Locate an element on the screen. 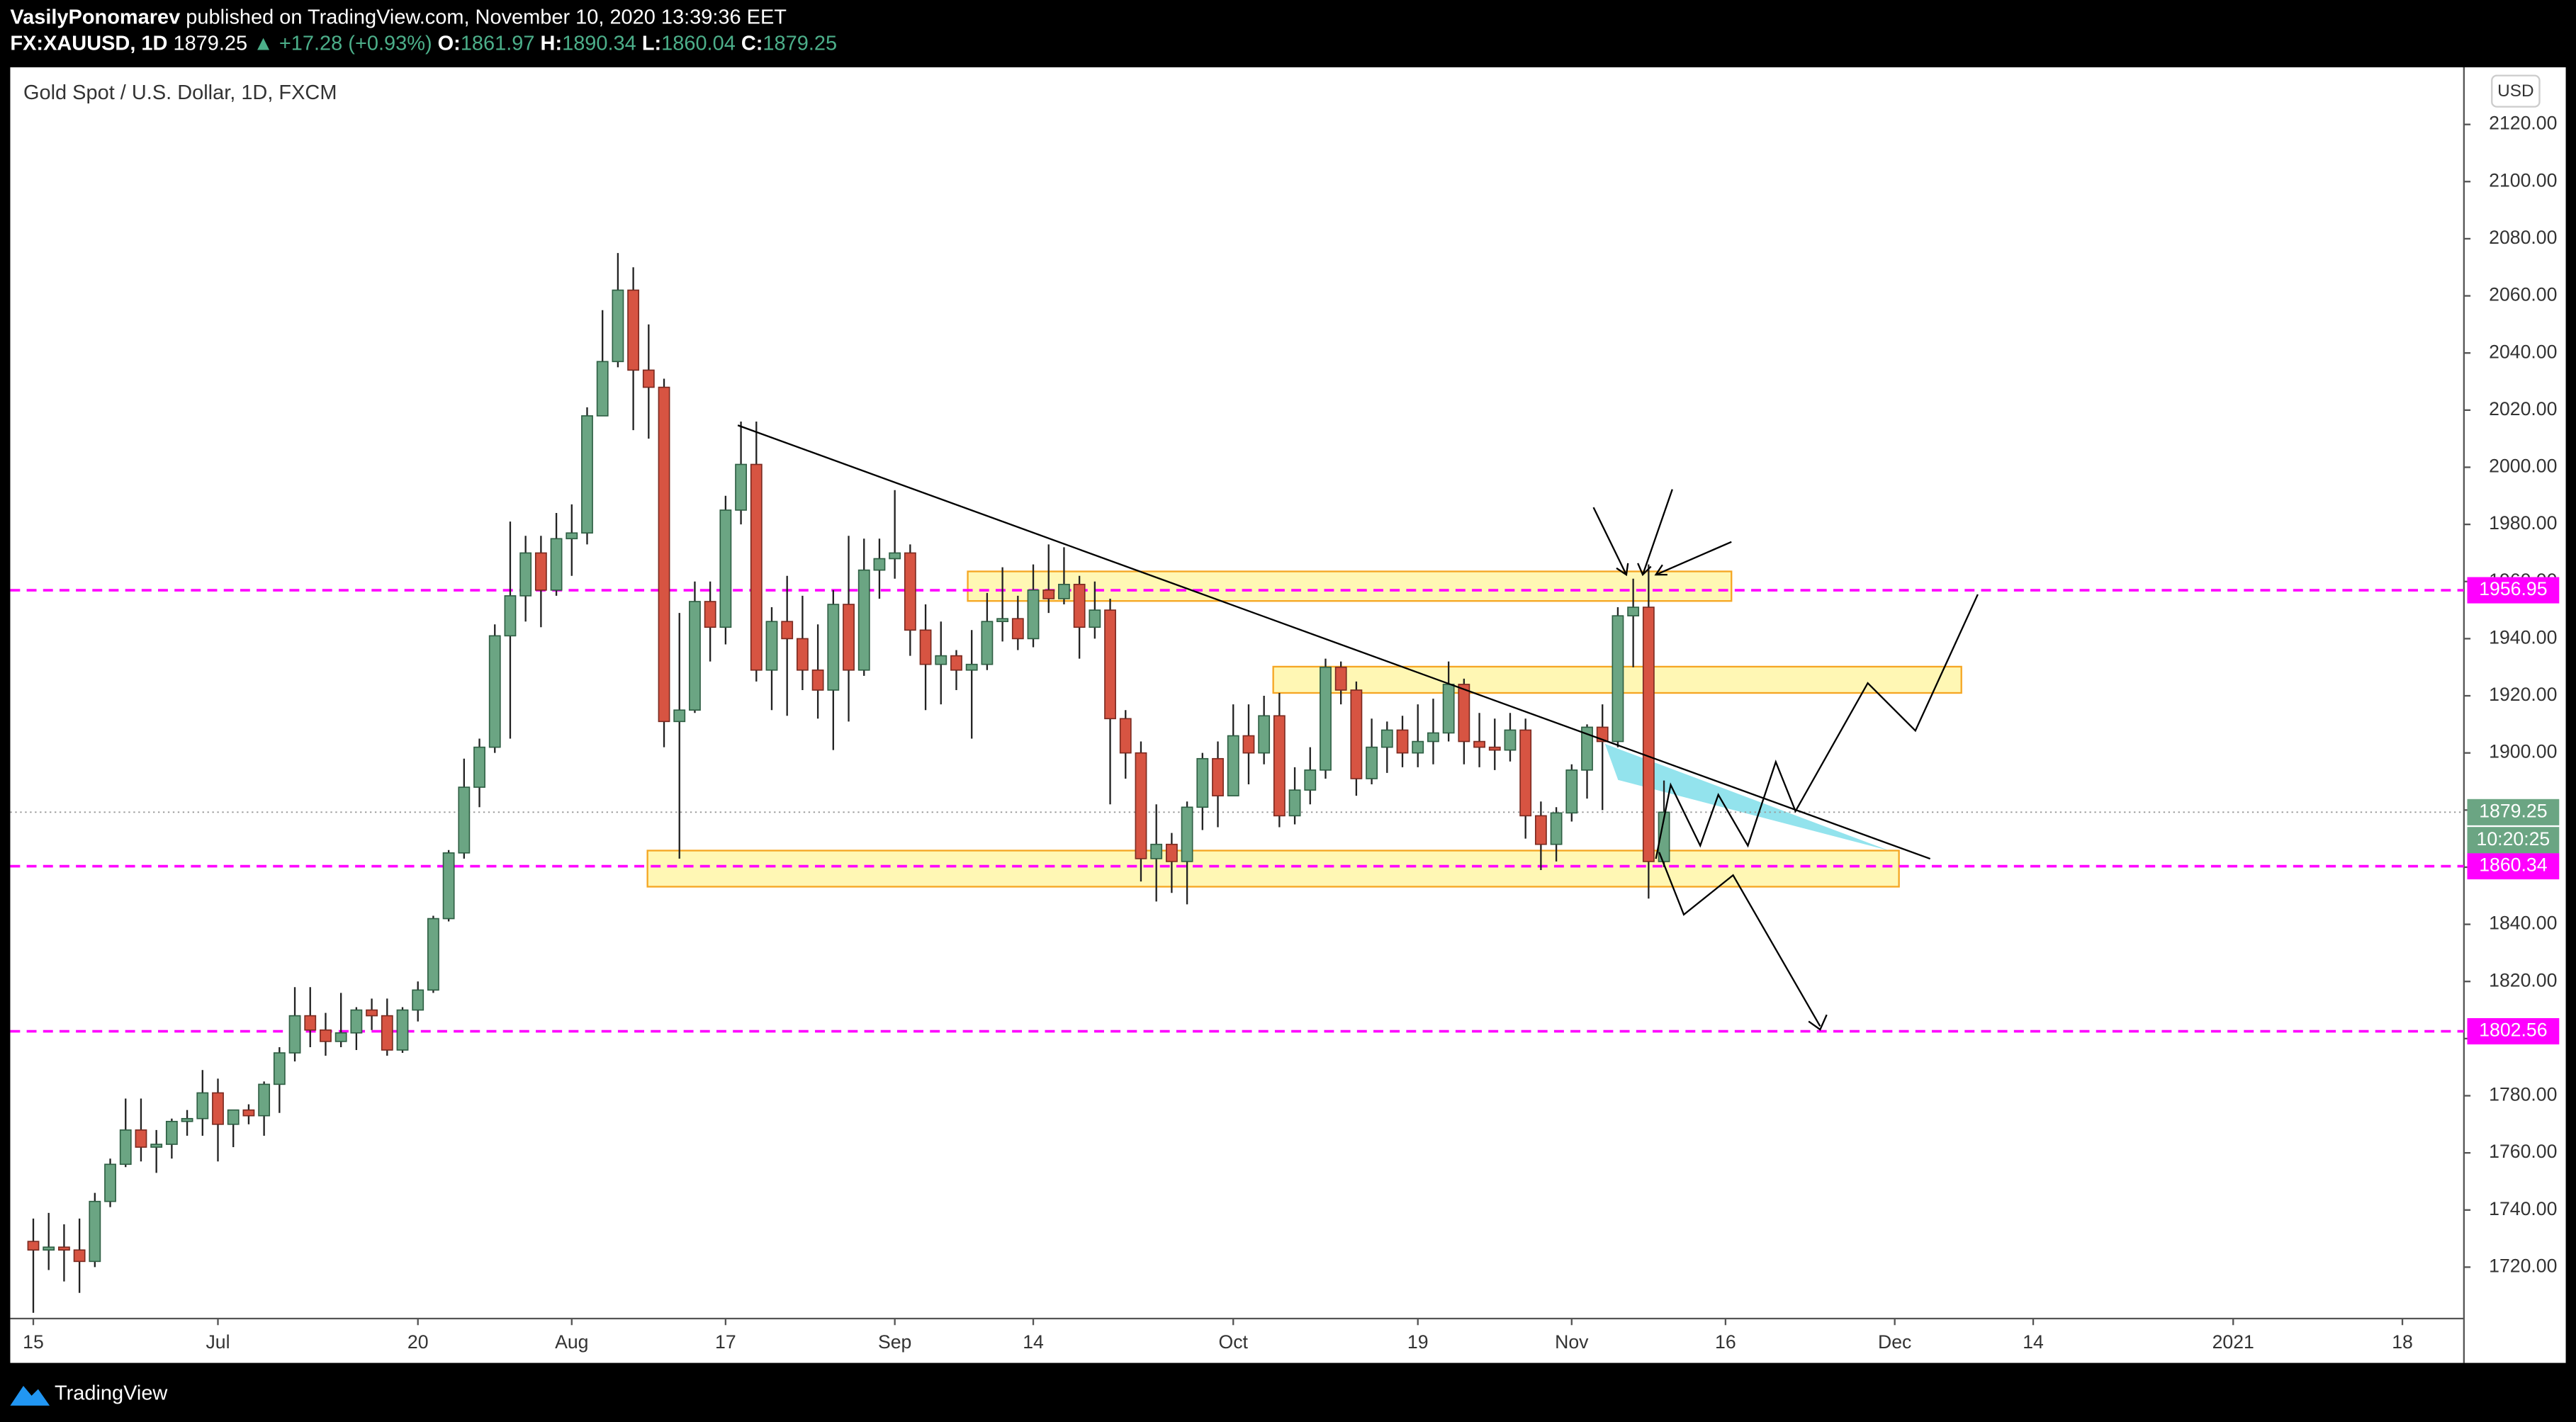 The image size is (2576, 1422). ohlc-value: 1879.25 is located at coordinates (800, 43).